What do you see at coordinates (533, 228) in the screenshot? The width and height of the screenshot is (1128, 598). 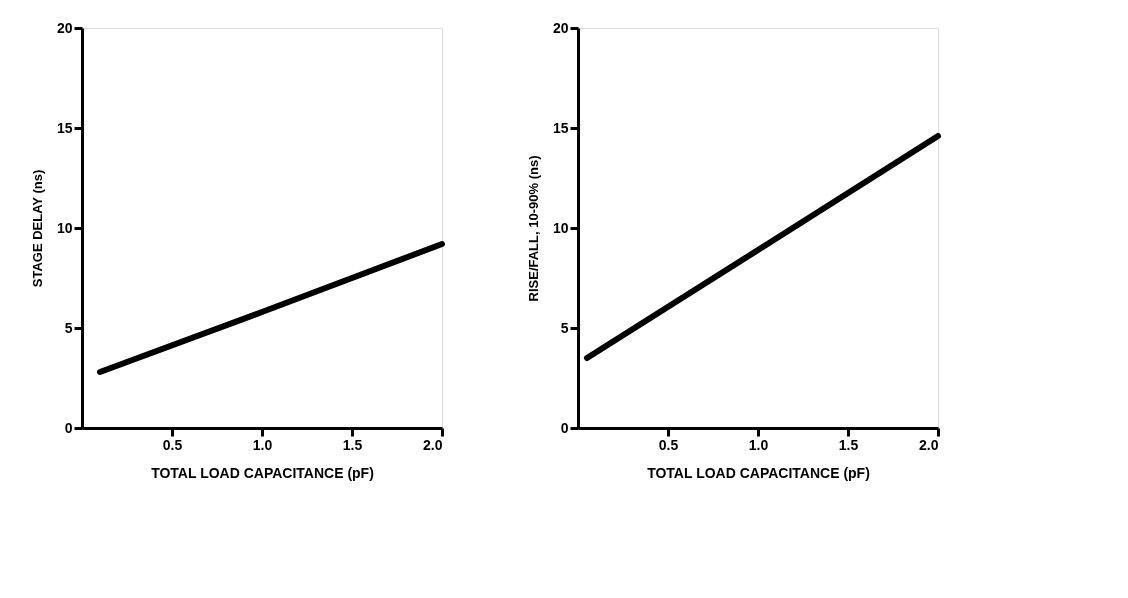 I see `y-axis-title: RISE/FALL, 10-90% (ns)` at bounding box center [533, 228].